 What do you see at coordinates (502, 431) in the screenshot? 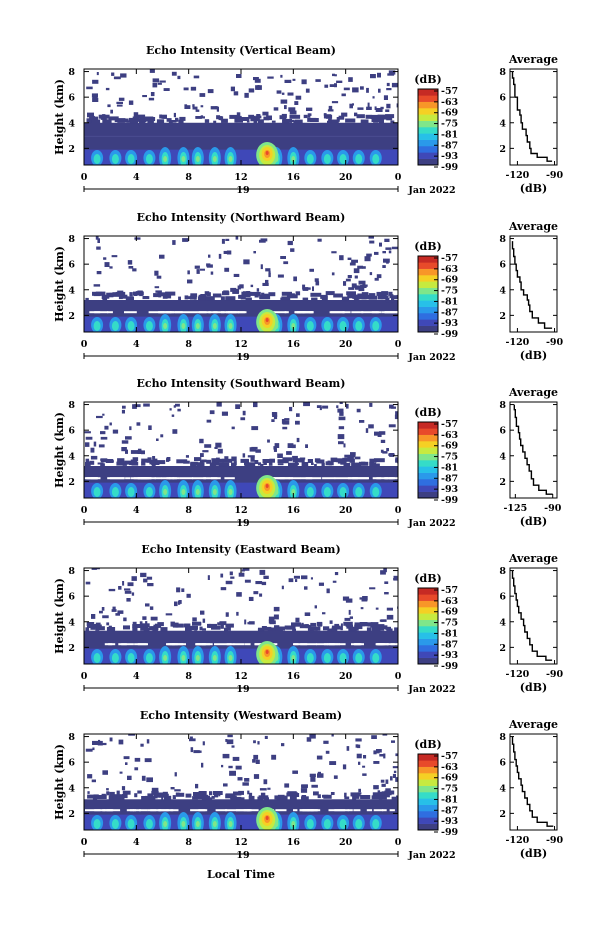
I see `avg-y-tick-label: 6` at bounding box center [502, 431].